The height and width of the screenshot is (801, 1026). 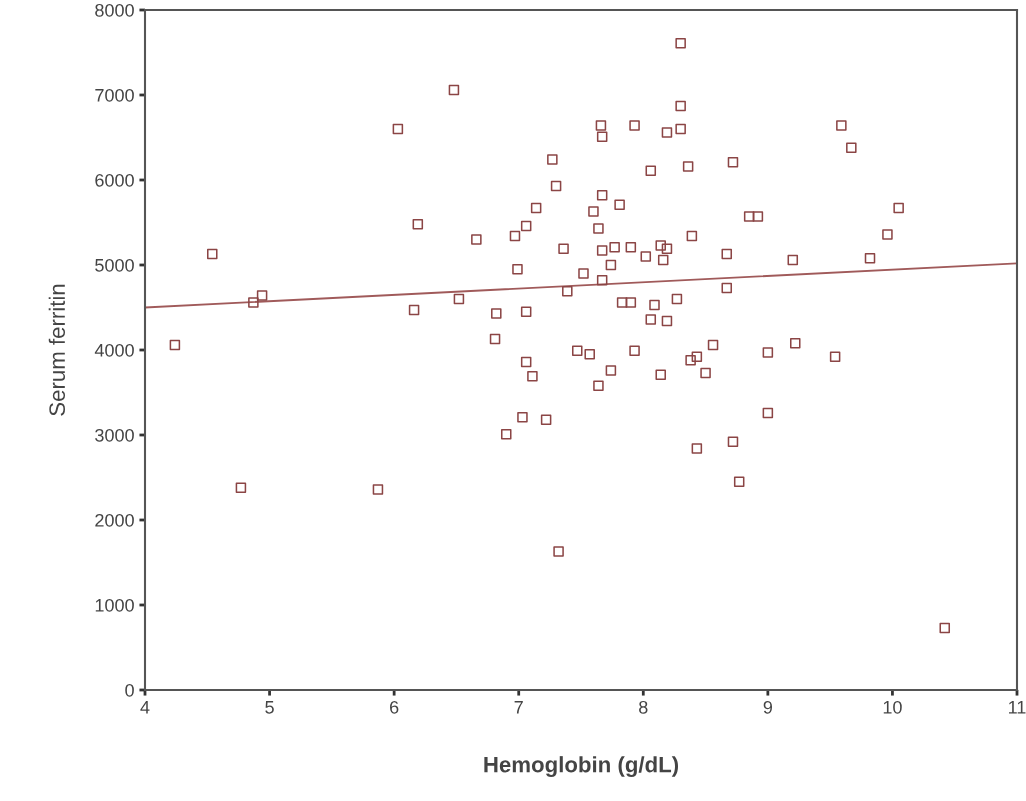 What do you see at coordinates (114, 10) in the screenshot?
I see `y-tick-label: 8000` at bounding box center [114, 10].